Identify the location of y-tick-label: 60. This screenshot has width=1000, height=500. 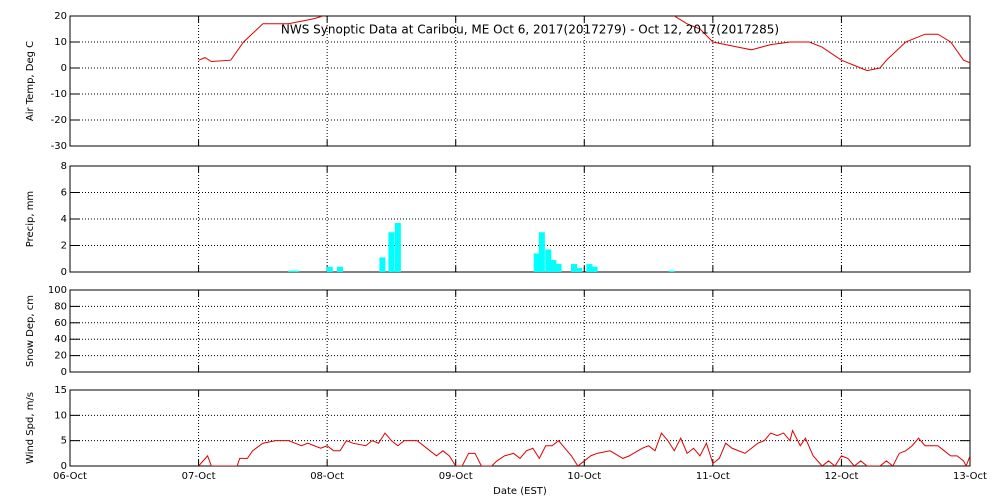
(60, 323).